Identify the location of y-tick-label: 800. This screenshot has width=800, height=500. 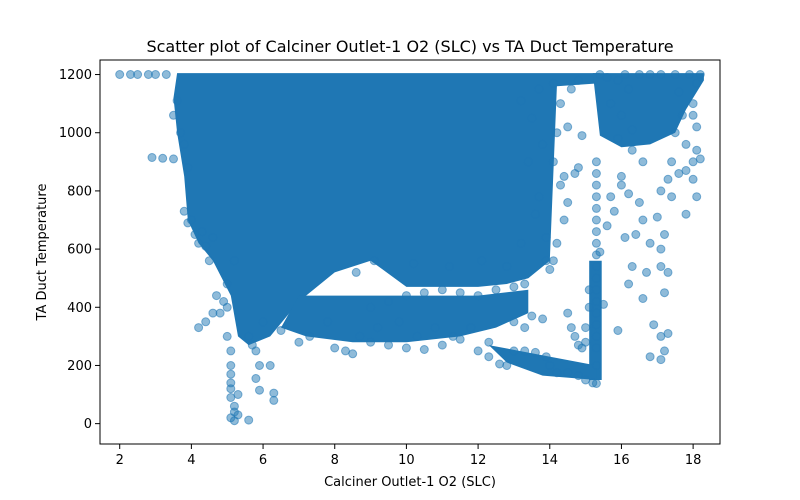
(79, 191).